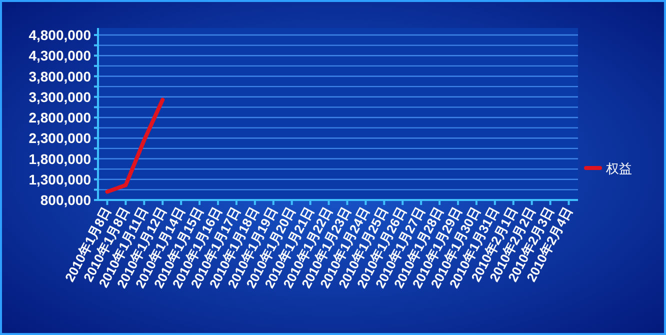 The width and height of the screenshot is (666, 335). What do you see at coordinates (60, 56) in the screenshot?
I see `y-tick-label: 4,300,000` at bounding box center [60, 56].